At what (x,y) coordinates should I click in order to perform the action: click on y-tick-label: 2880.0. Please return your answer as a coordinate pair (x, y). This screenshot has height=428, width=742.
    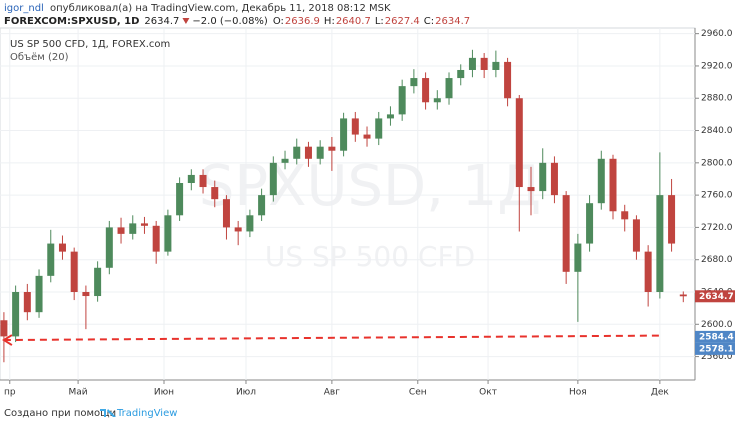
    Looking at the image, I should click on (717, 99).